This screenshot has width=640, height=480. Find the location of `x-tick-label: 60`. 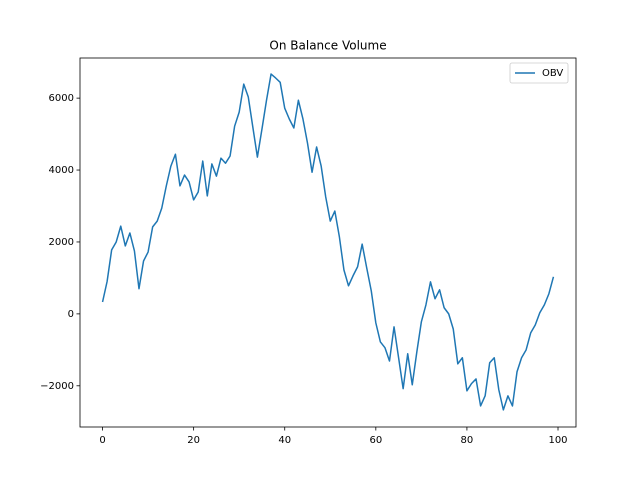

x-tick-label: 60 is located at coordinates (375, 440).